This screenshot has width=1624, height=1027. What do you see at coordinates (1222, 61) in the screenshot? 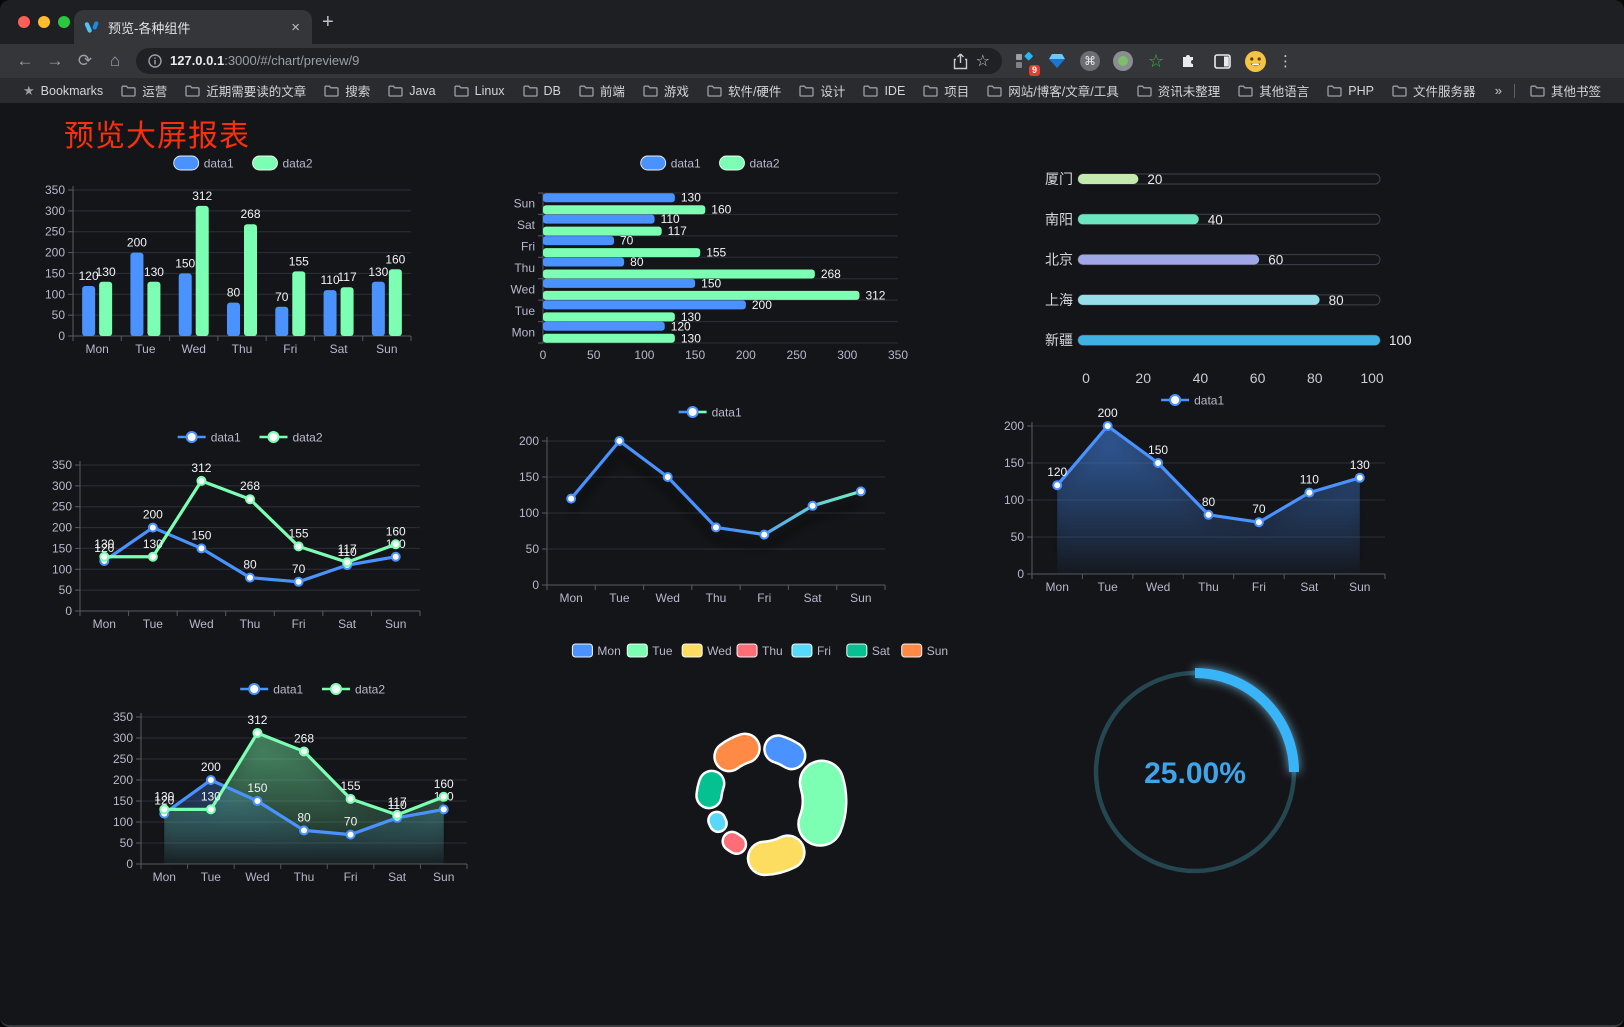
I see `side-panel-icon` at bounding box center [1222, 61].